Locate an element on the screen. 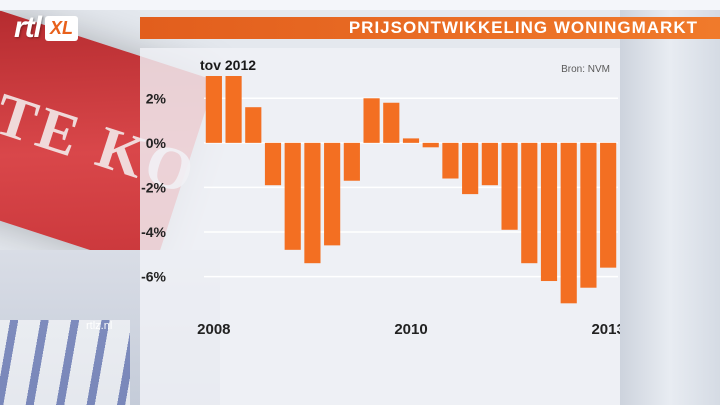 This screenshot has height=405, width=720. channel-logo: rtl XL is located at coordinates (46, 27).